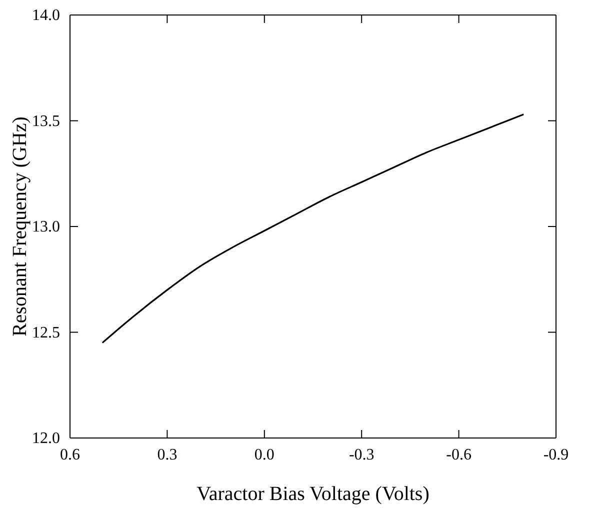 The height and width of the screenshot is (508, 589). I want to click on y-tick-label: 13.5, so click(46, 121).